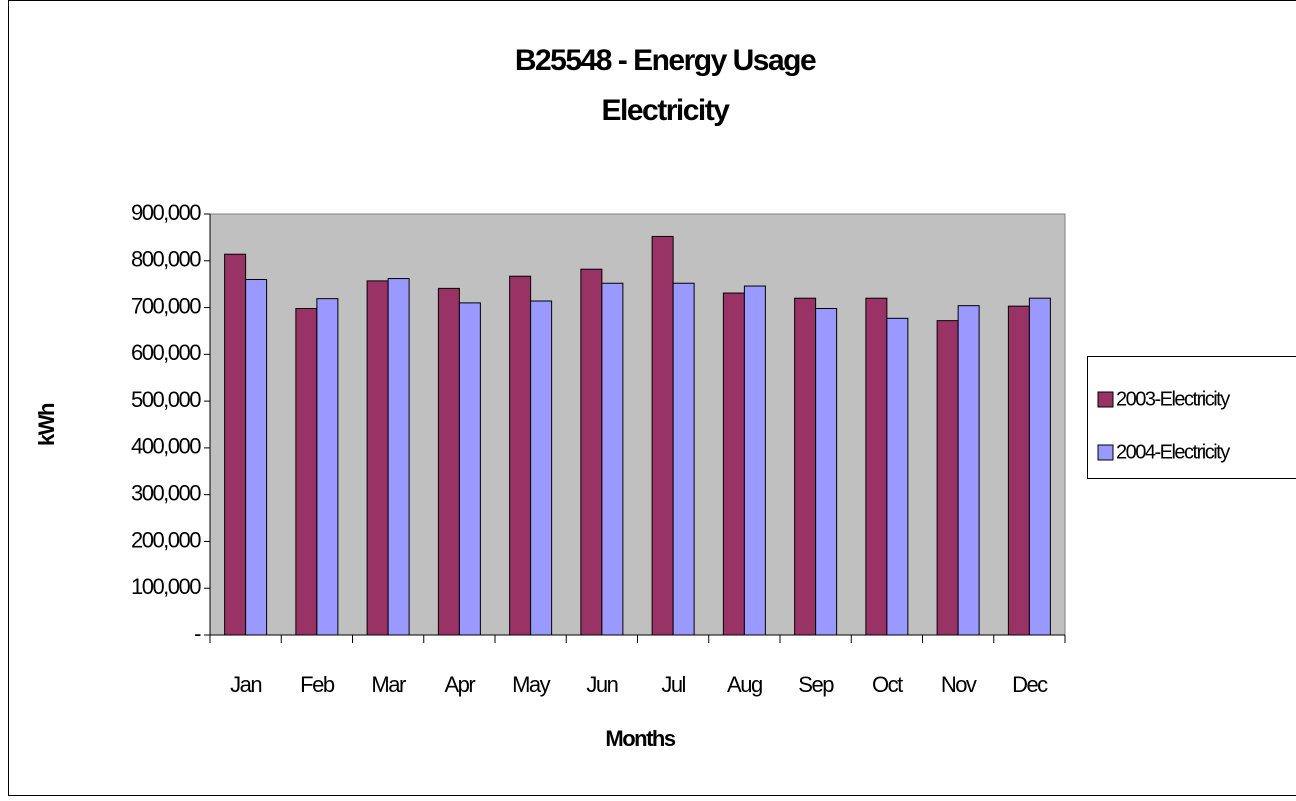 Image resolution: width=1296 pixels, height=801 pixels. Describe the element at coordinates (166, 539) in the screenshot. I see `y-tick-label: 200,000` at that location.